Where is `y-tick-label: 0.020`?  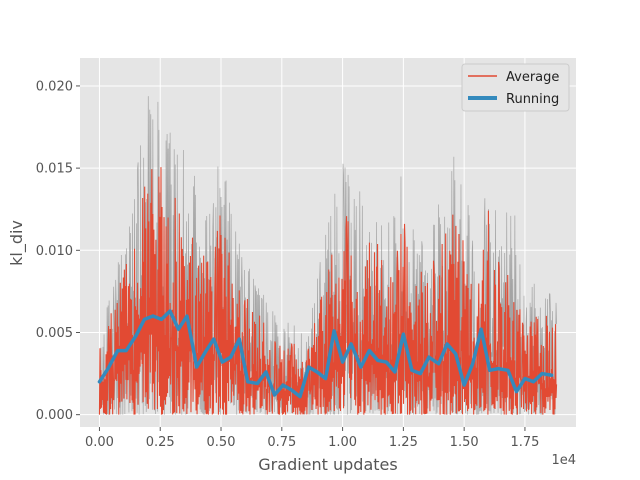 y-tick-label: 0.020 is located at coordinates (54, 86).